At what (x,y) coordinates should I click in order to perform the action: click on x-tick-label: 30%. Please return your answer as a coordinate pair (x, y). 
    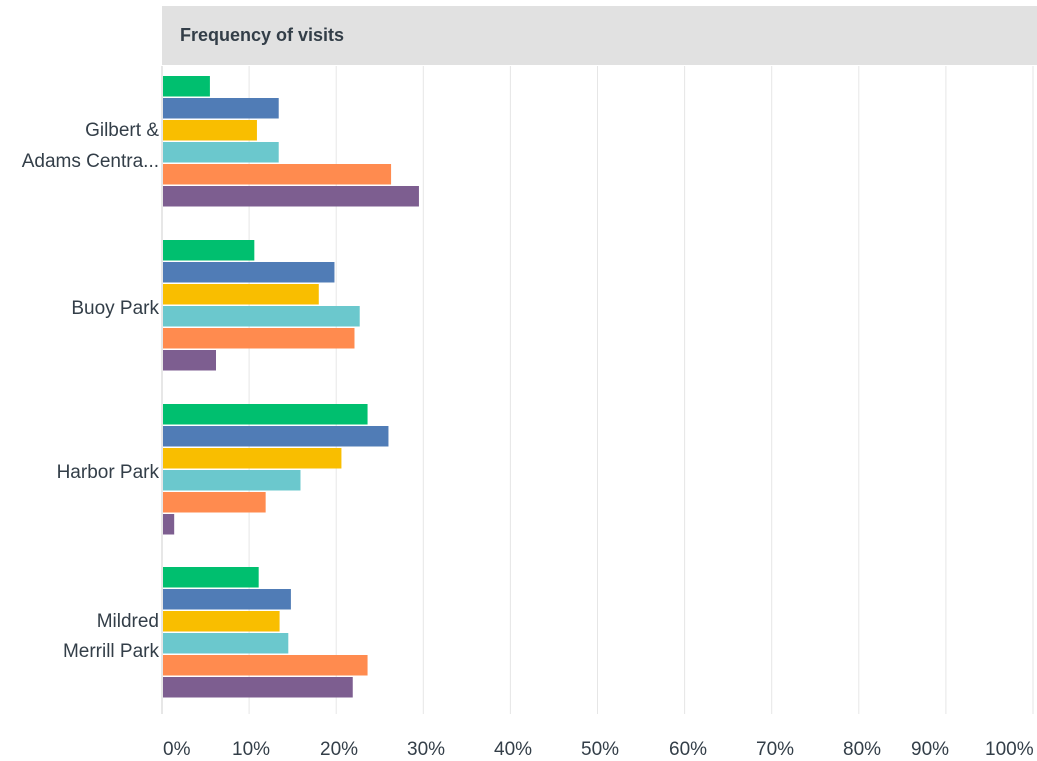
    Looking at the image, I should click on (426, 749).